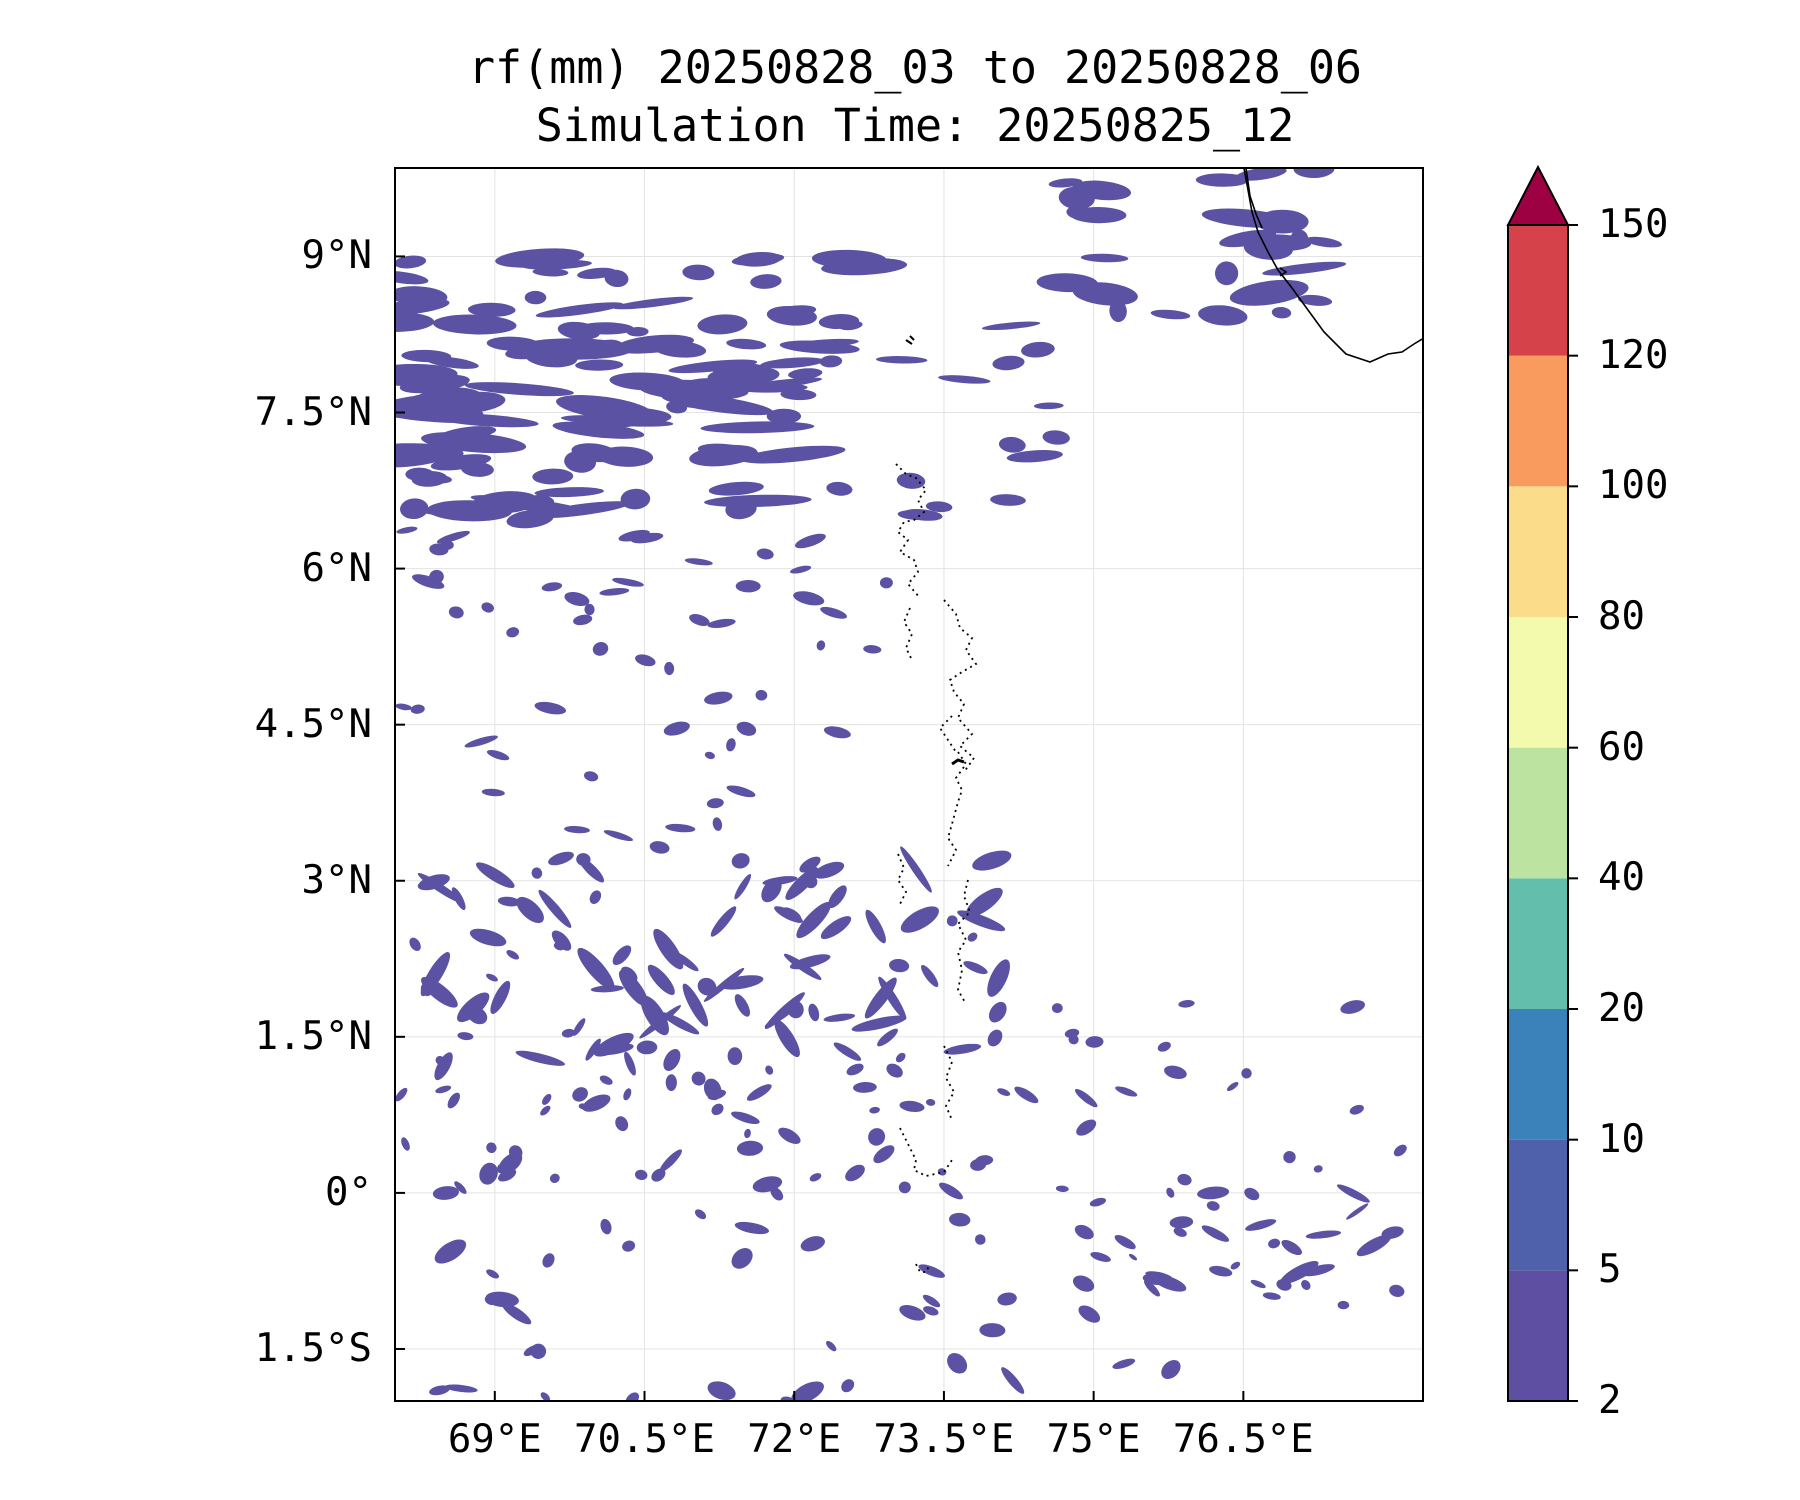  Describe the element at coordinates (644, 1439) in the screenshot. I see `lon-tick-label: 70.5°E` at that location.